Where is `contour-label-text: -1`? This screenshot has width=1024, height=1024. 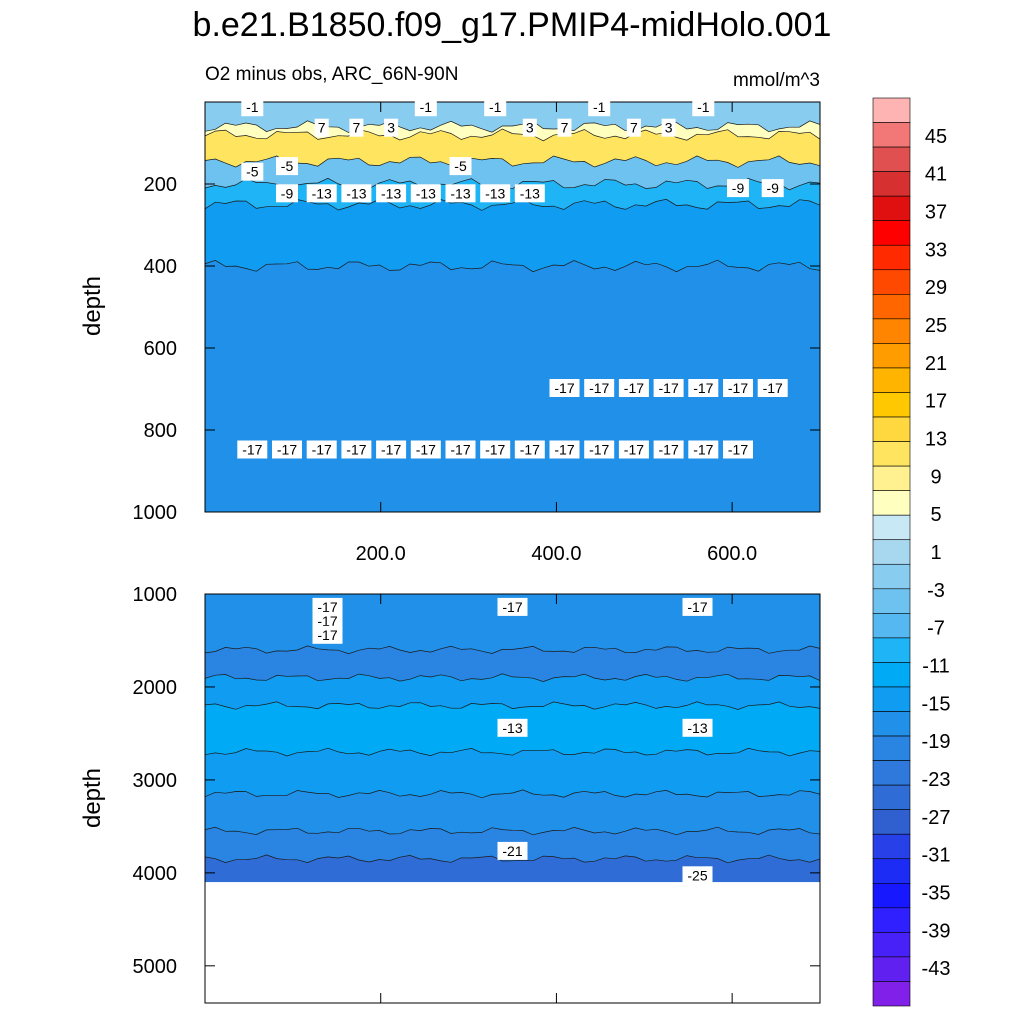
contour-label-text: -1 is located at coordinates (495, 107).